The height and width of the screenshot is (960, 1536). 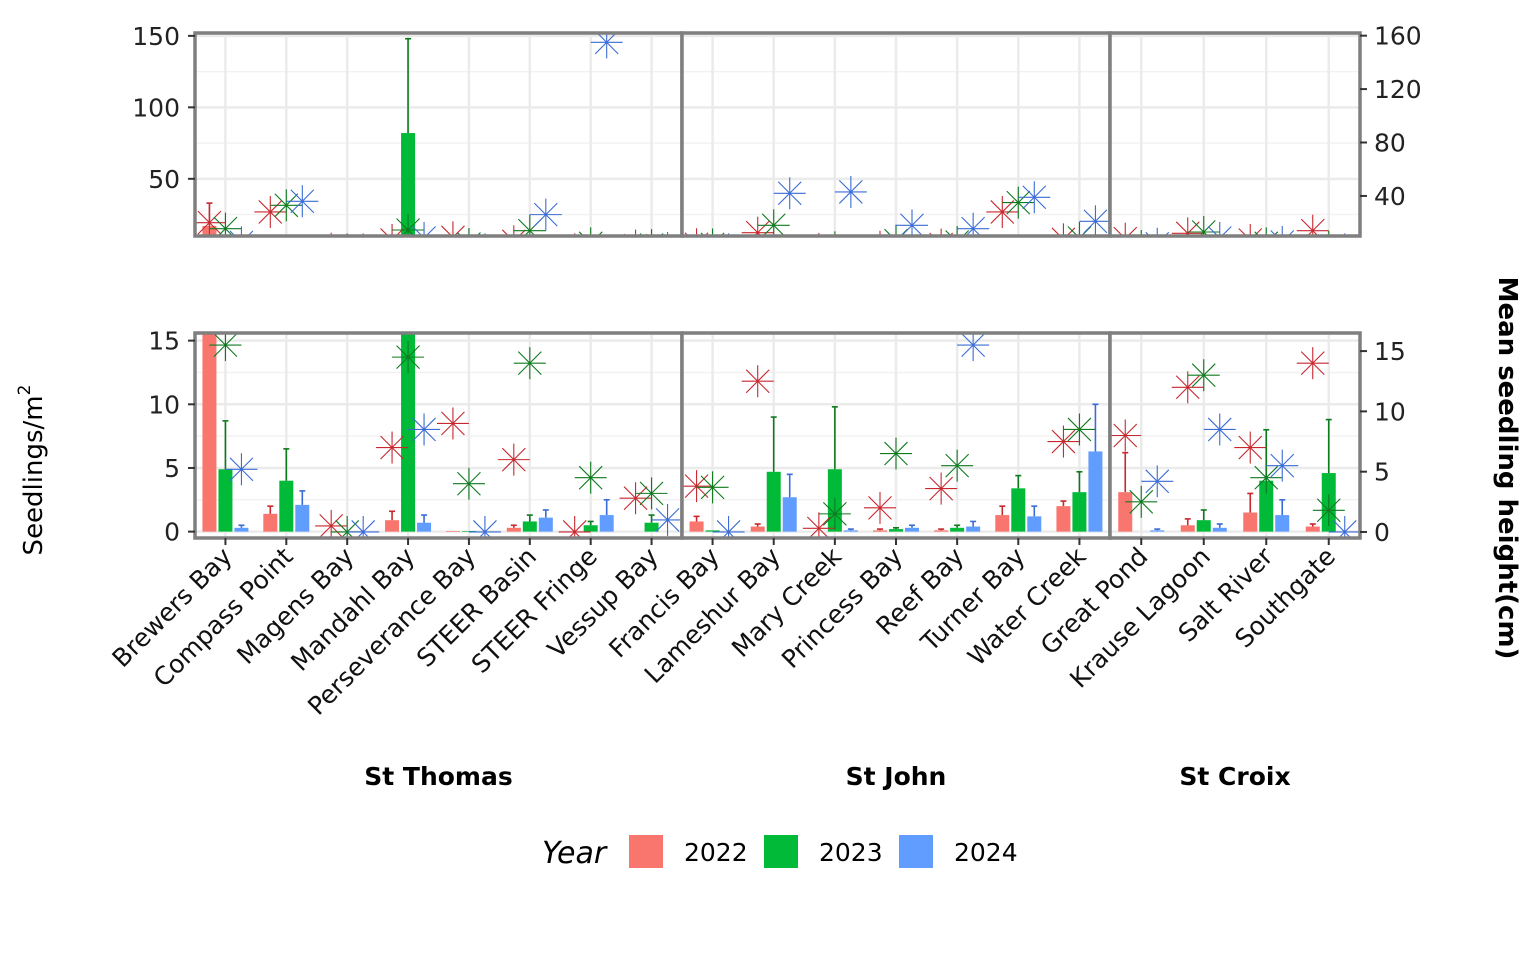 What do you see at coordinates (270, 522) in the screenshot?
I see `bar-2022-compass-point` at bounding box center [270, 522].